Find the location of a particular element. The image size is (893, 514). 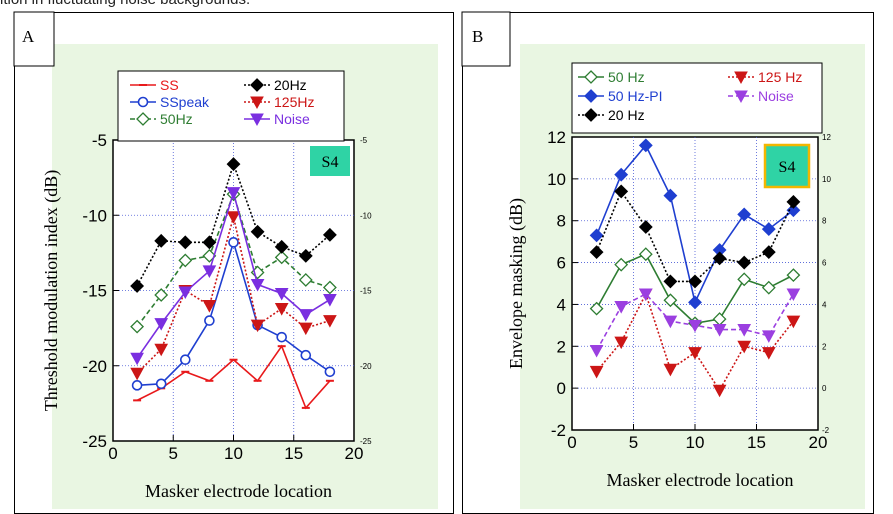

panel-a-y-tick-label: -10 is located at coordinates (94, 215).